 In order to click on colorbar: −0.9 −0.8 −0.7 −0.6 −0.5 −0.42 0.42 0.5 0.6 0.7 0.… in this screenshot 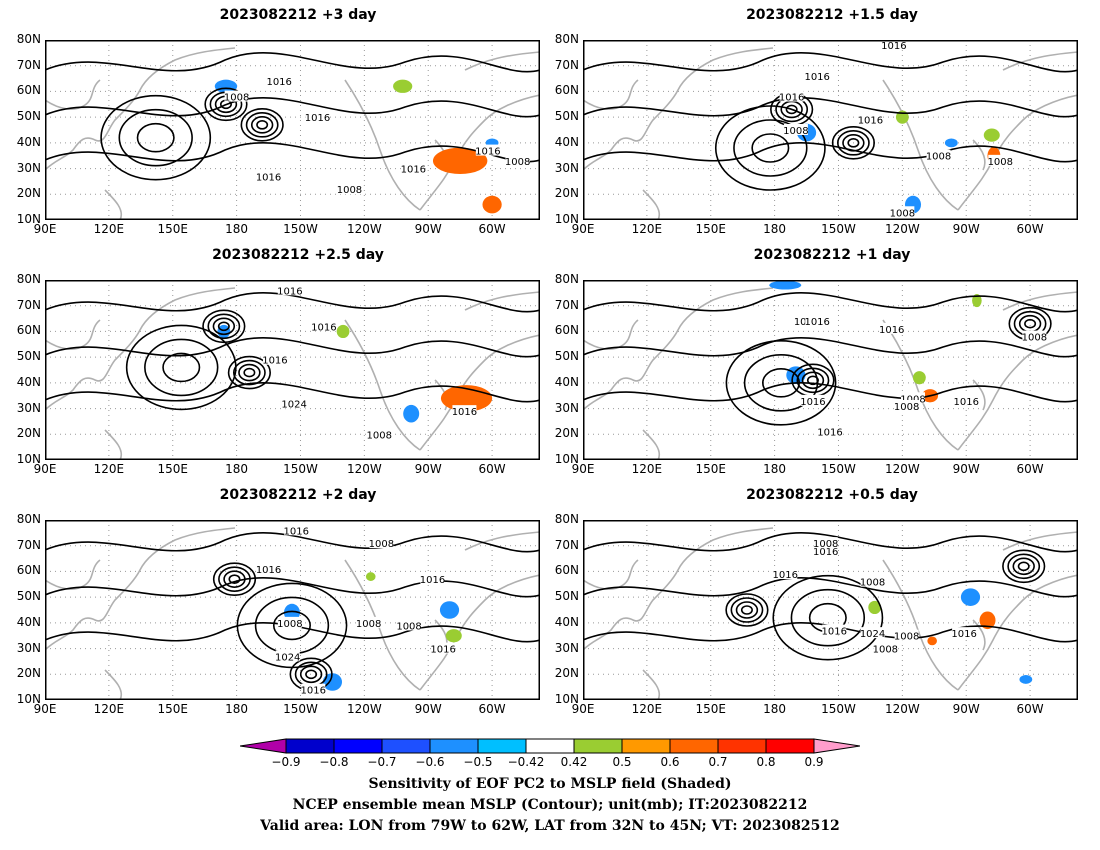, I will do `click(550, 753)`.